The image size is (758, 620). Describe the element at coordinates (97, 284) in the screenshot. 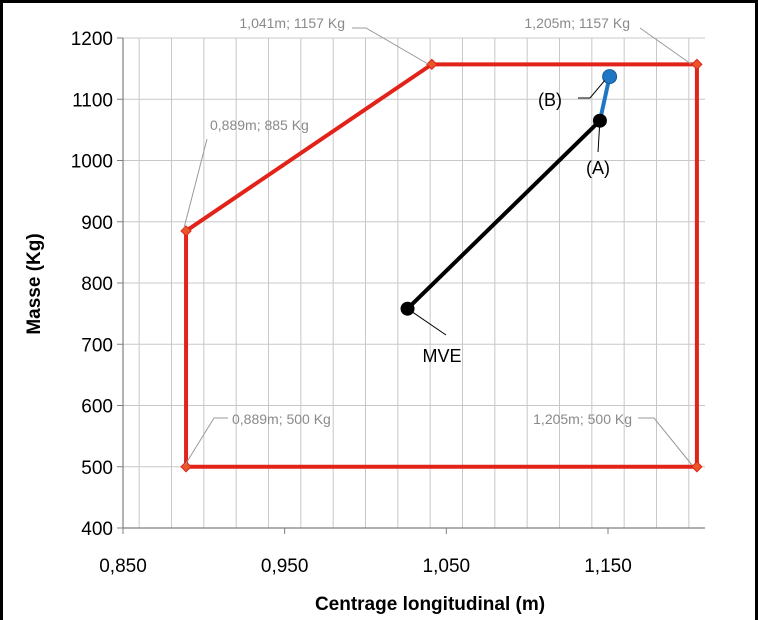

I see `y-tick-label: 800` at that location.